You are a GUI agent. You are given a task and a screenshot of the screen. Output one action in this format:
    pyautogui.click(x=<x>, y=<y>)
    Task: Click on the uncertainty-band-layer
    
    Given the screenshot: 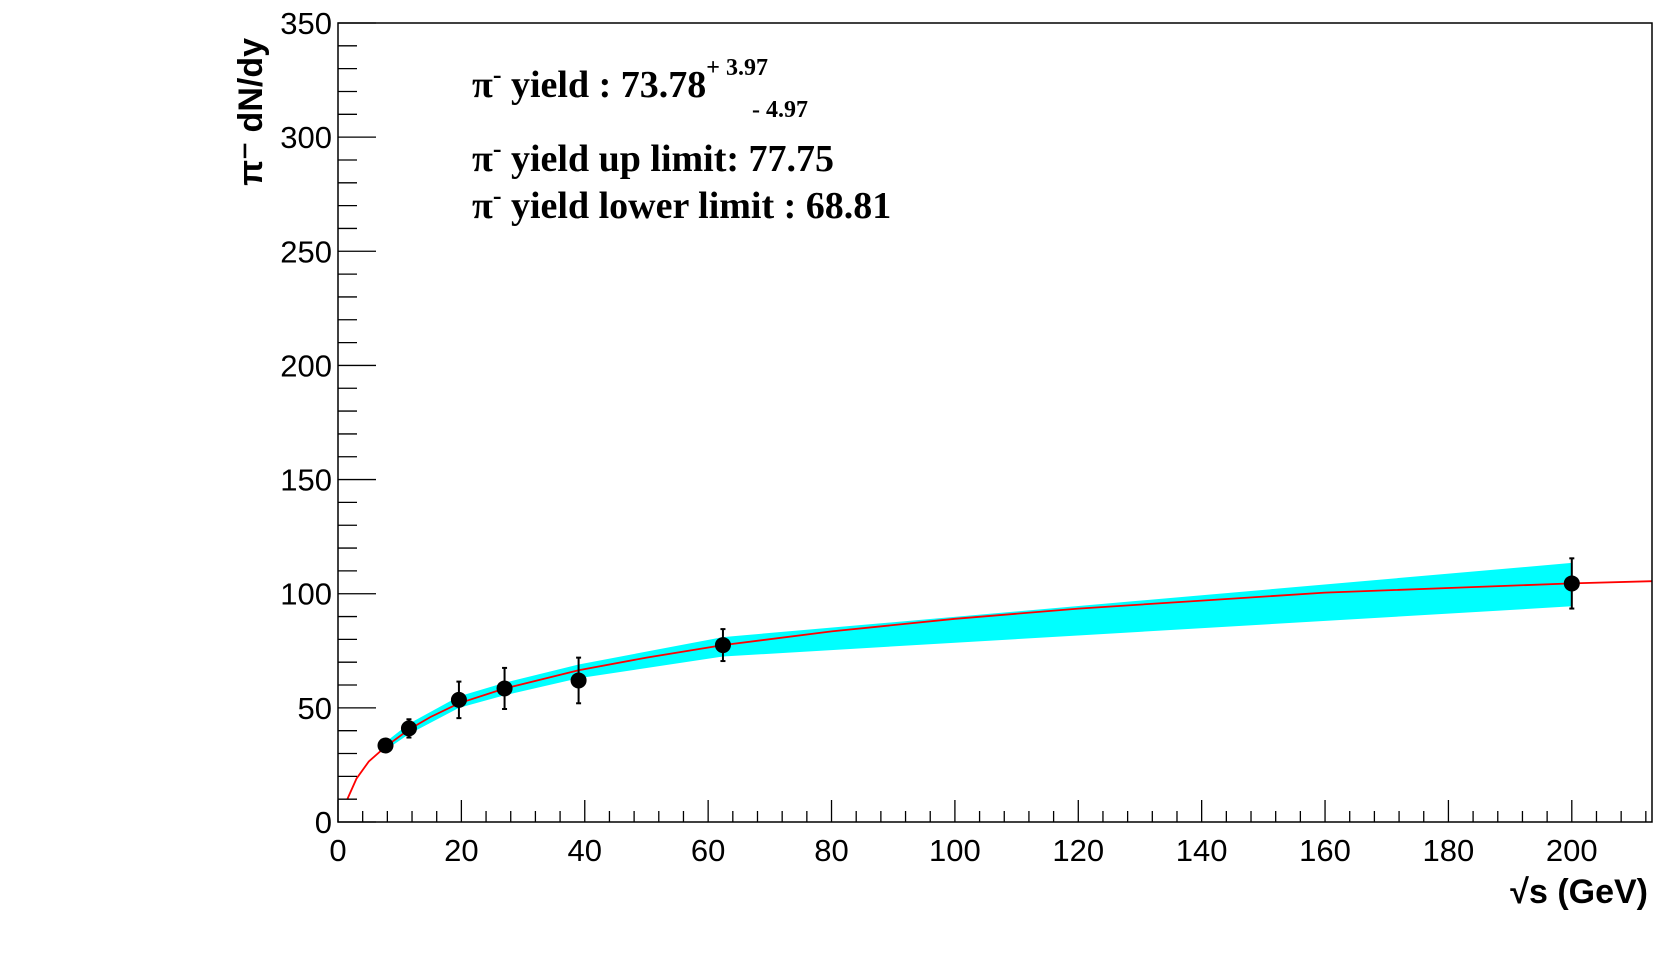 What is the action you would take?
    pyautogui.click(x=978, y=656)
    